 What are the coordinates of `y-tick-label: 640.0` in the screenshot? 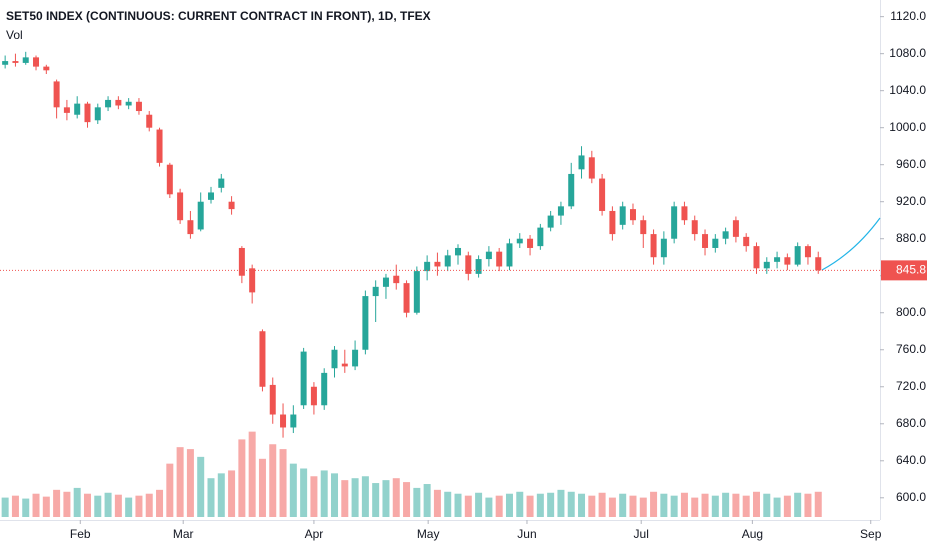 It's located at (911, 460).